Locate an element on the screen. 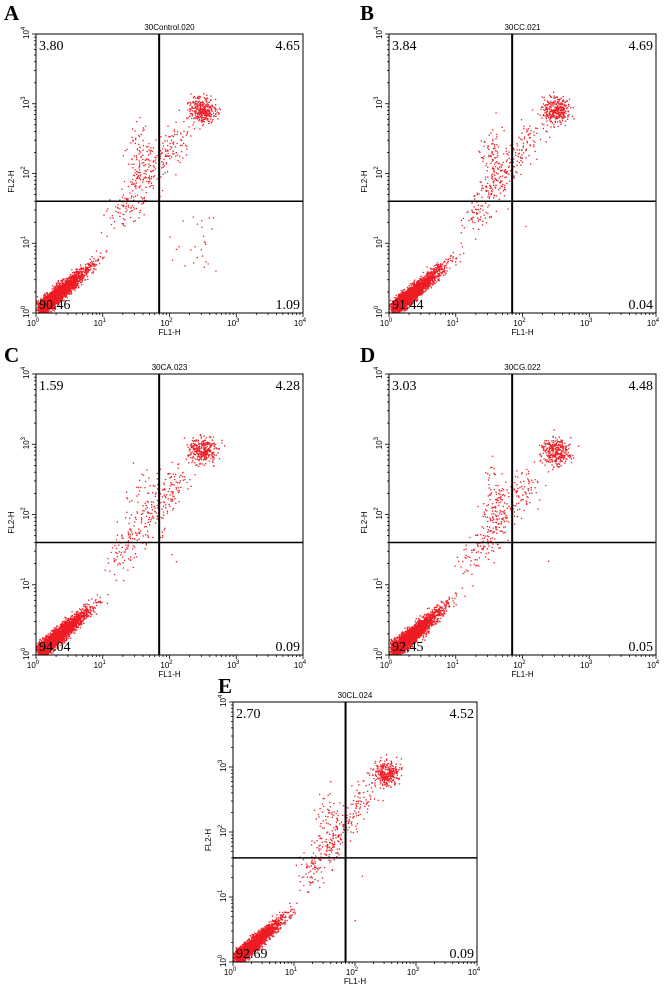 Image resolution: width=670 pixels, height=992 pixels. scatter-points is located at coordinates (128, 203).